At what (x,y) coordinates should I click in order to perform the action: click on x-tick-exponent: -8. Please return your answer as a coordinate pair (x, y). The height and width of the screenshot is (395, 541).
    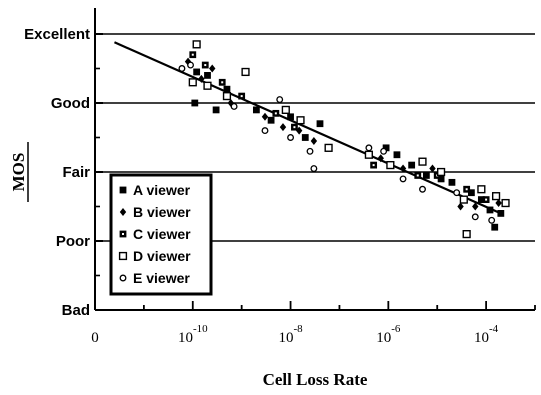
    Looking at the image, I should click on (298, 329).